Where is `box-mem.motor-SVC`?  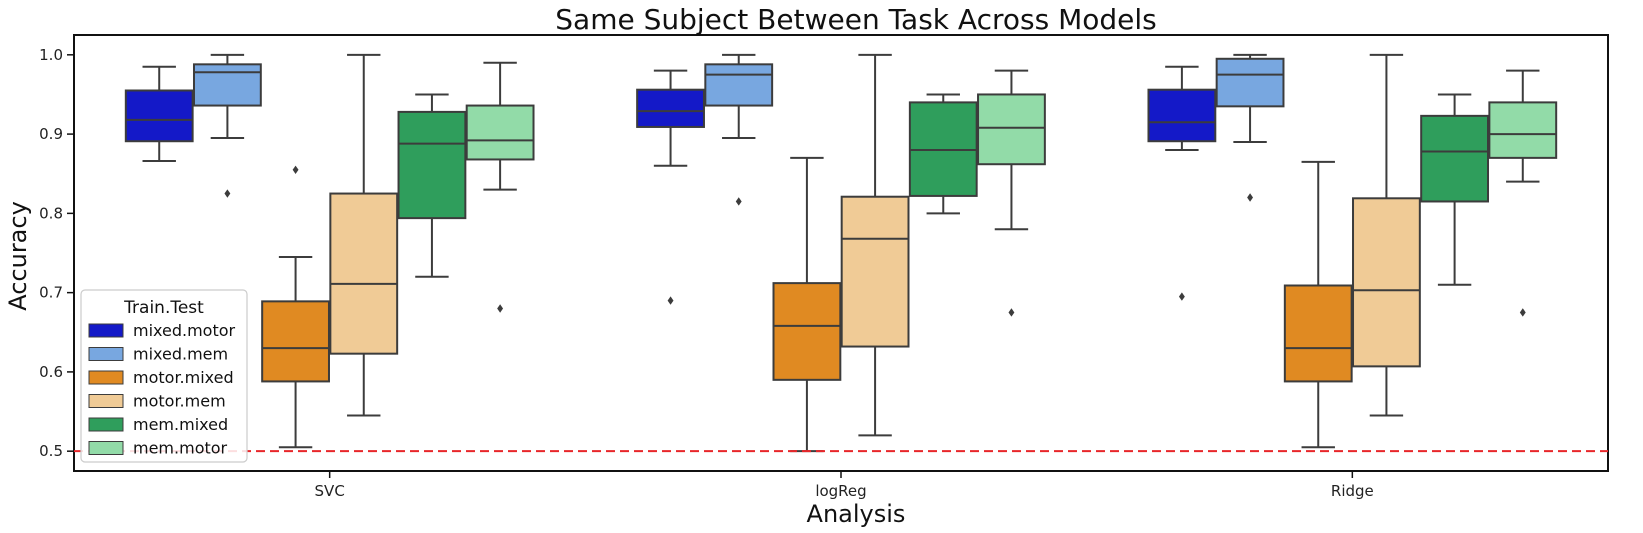 box-mem.motor-SVC is located at coordinates (500, 187).